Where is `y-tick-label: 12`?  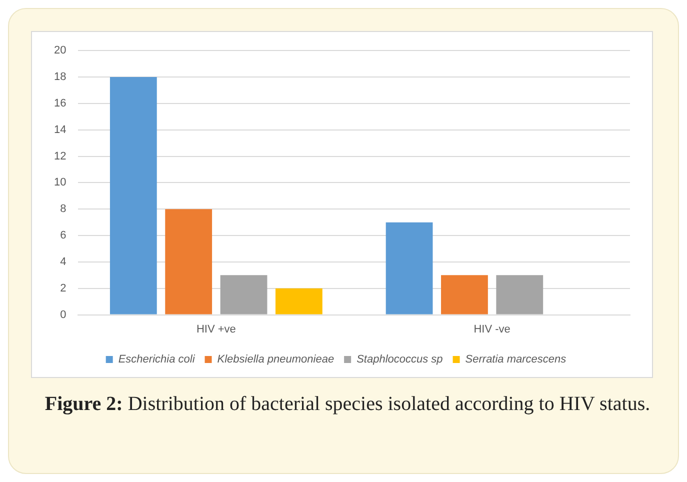 y-tick-label: 12 is located at coordinates (60, 156).